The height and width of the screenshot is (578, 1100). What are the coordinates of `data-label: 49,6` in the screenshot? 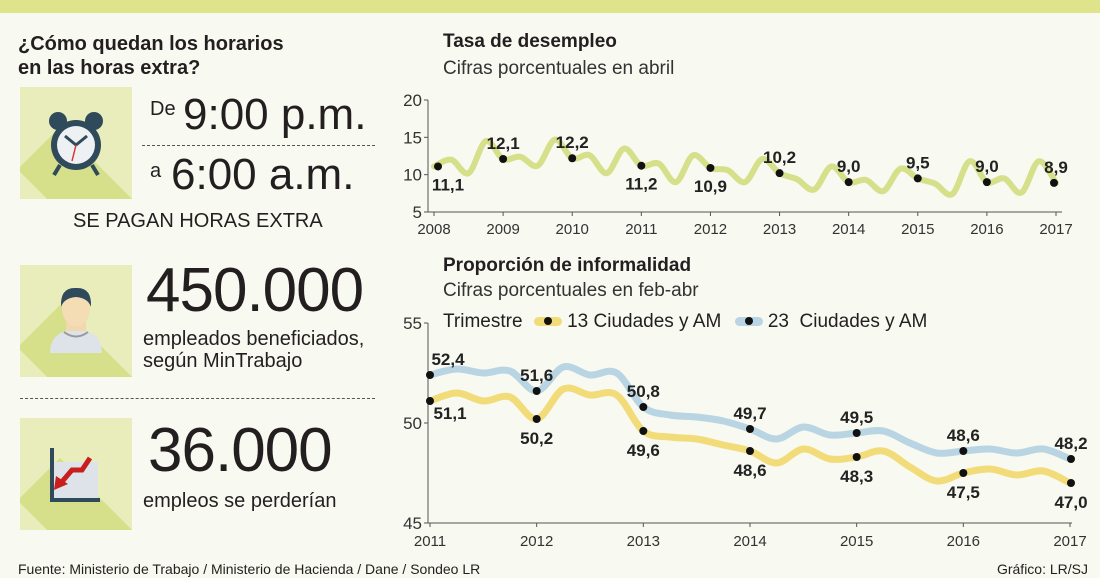 It's located at (643, 450).